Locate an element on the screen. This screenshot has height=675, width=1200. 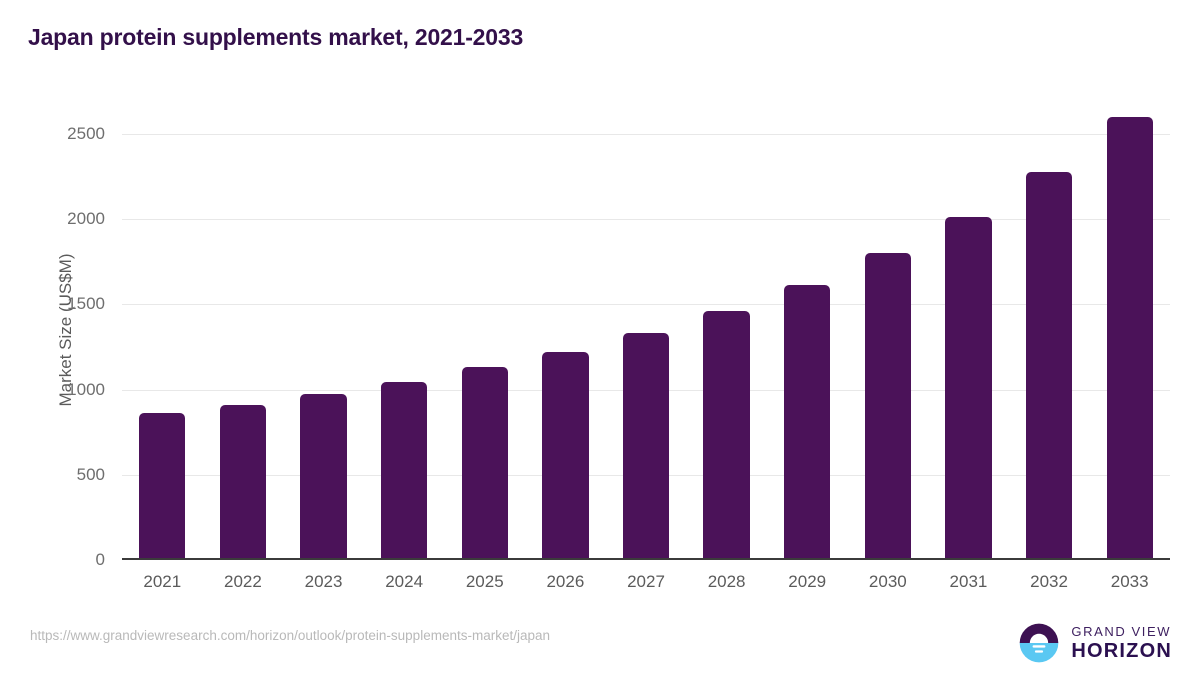
y-axis-tick-label: 0 is located at coordinates (100, 559).